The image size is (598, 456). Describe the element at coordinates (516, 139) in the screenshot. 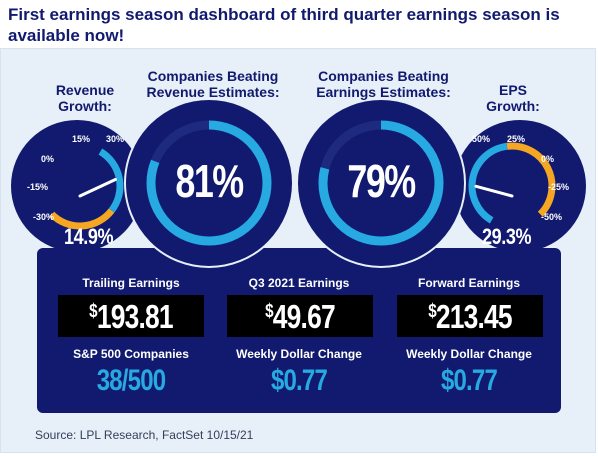

I see `eps-tick-25: 25%` at that location.